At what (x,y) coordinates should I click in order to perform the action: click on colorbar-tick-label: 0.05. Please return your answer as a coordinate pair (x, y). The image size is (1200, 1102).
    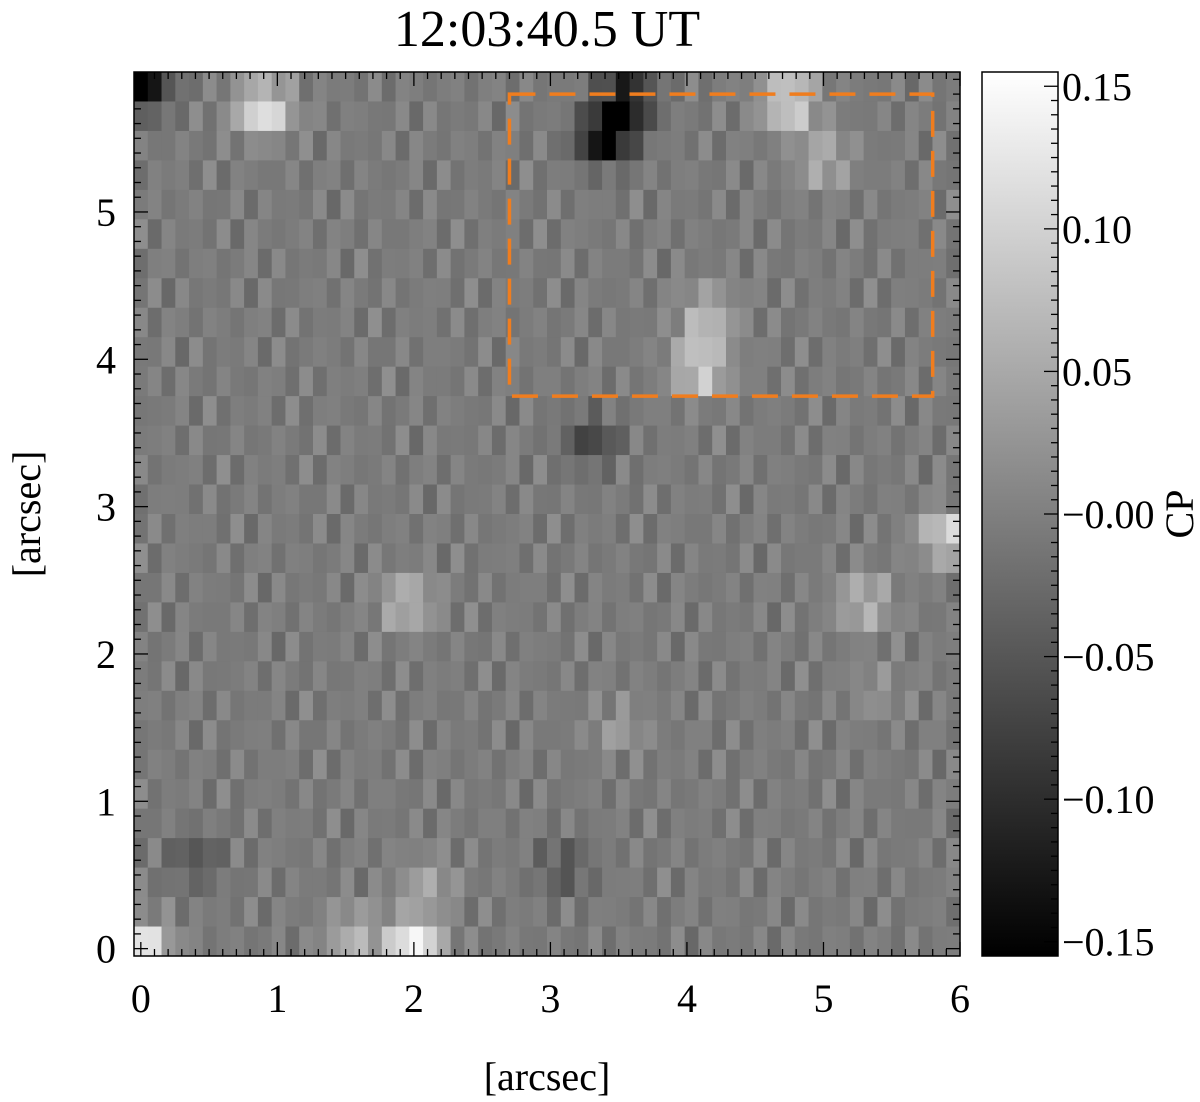
    Looking at the image, I should click on (1097, 371).